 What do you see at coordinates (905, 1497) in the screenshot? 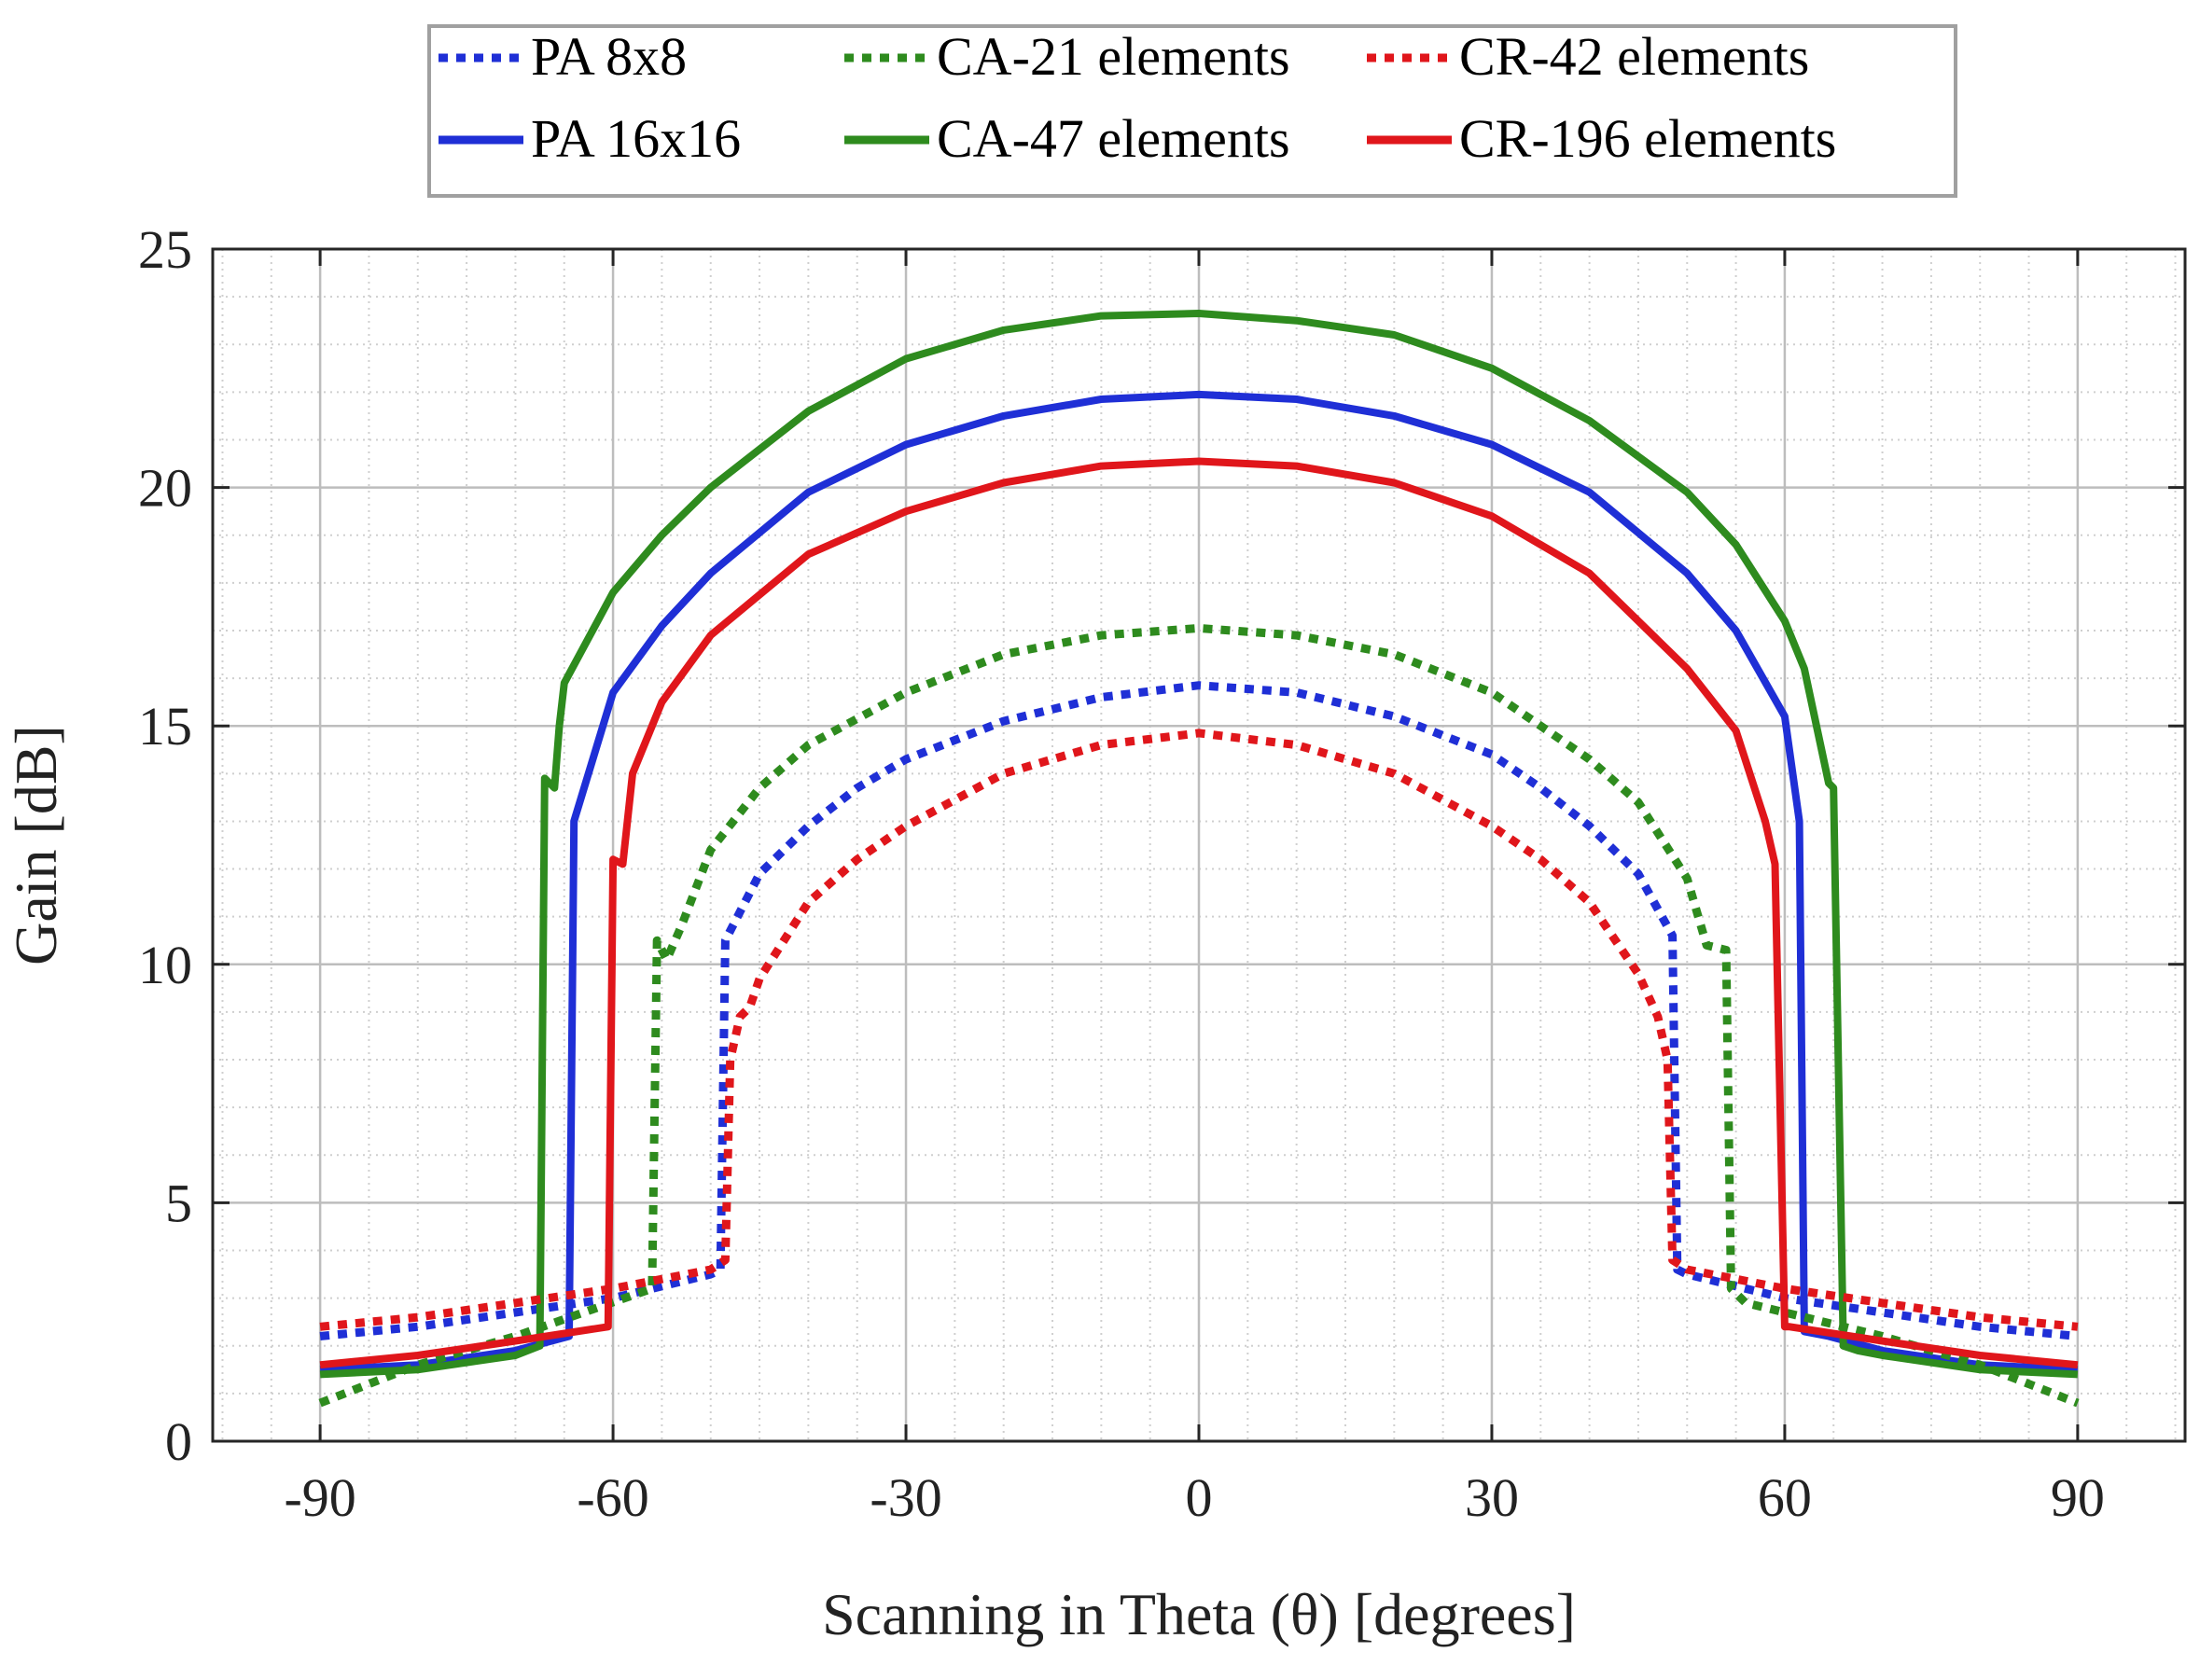
I see `x-tick-label: -30` at bounding box center [905, 1497].